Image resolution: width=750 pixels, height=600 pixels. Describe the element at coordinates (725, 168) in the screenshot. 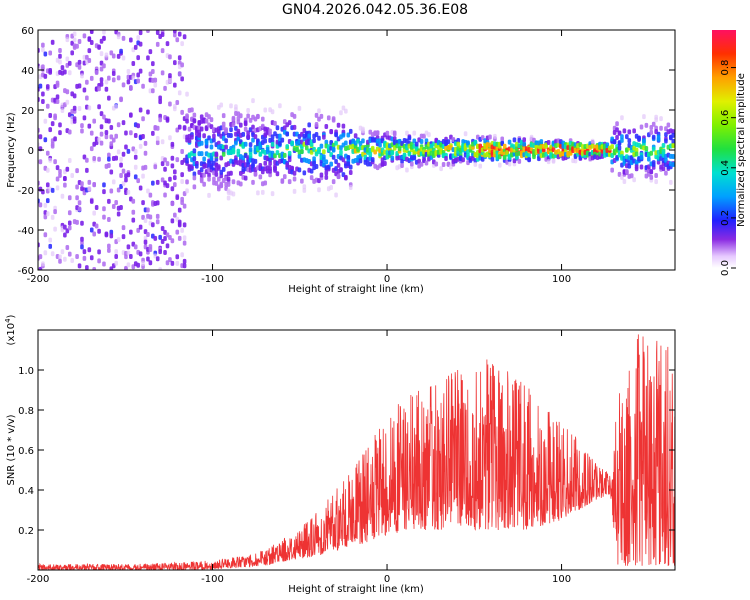

I see `colorbar-tick-label: 0.4` at that location.